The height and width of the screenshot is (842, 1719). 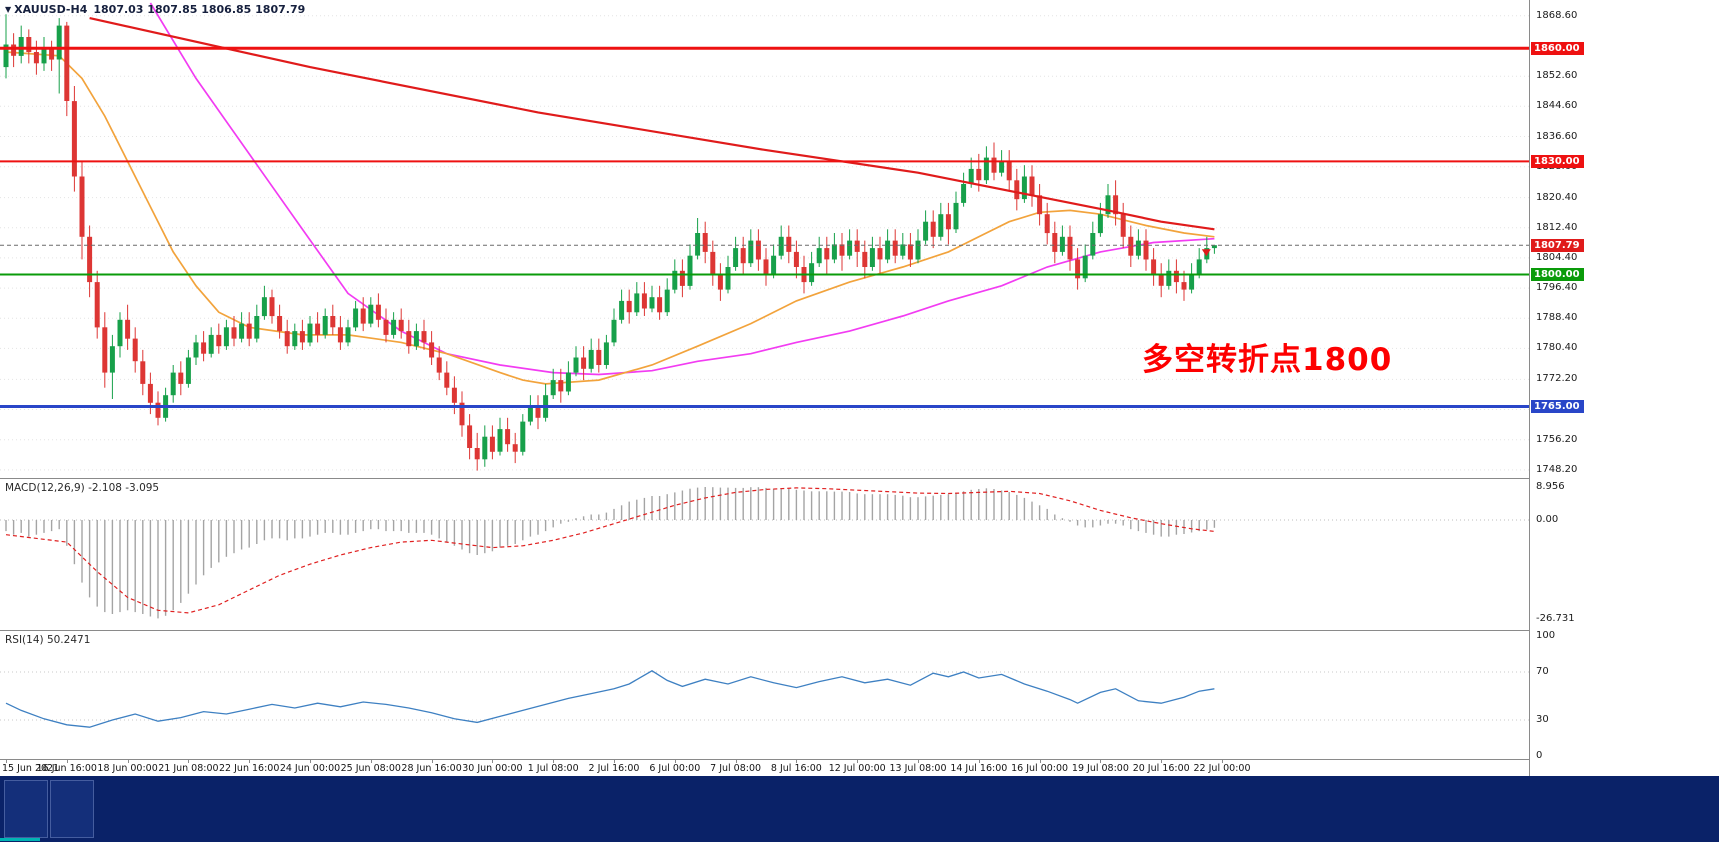 I want to click on symbol-icon: ▼, so click(x=8, y=9).